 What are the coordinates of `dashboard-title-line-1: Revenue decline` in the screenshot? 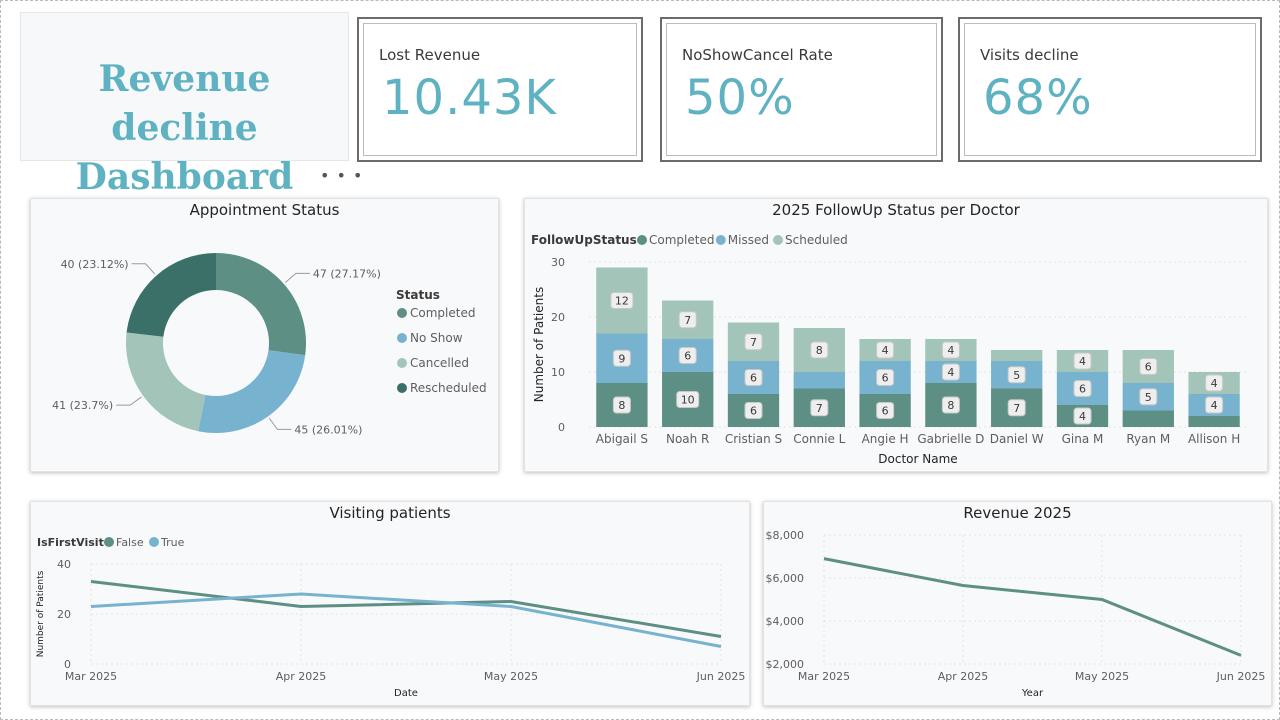 It's located at (184, 103).